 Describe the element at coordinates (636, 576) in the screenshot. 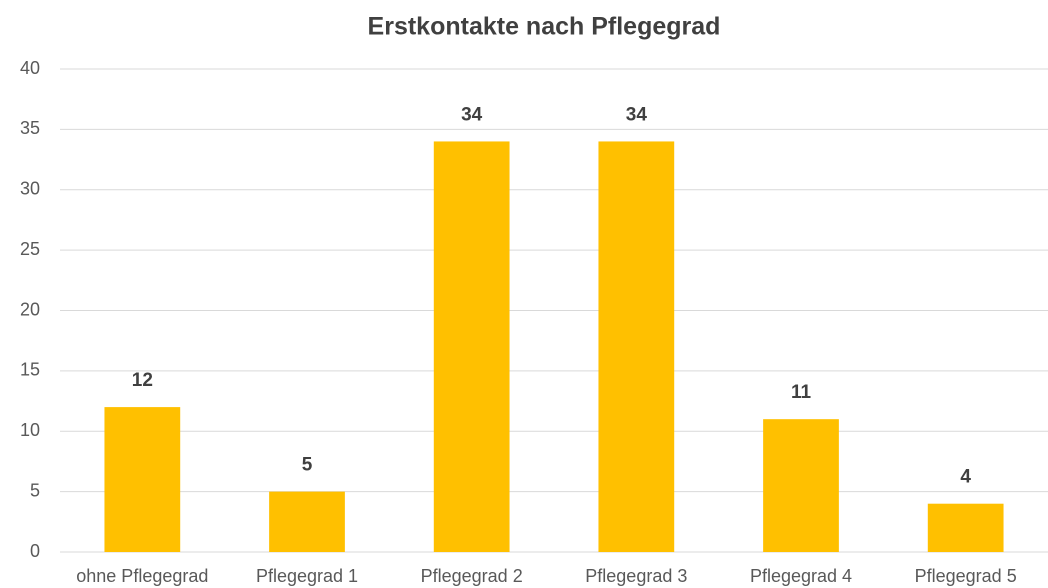

I see `x-tick-label: Pflegegrad 3` at that location.